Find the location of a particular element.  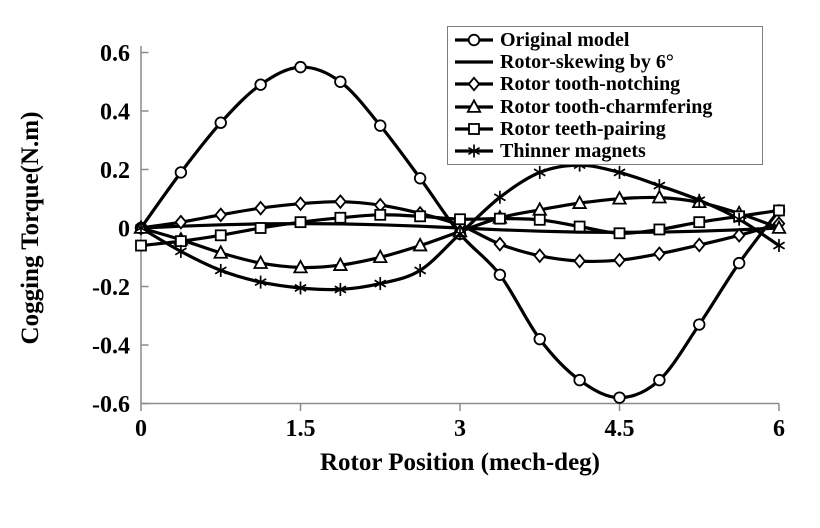

legend-marker-square is located at coordinates (474, 128).